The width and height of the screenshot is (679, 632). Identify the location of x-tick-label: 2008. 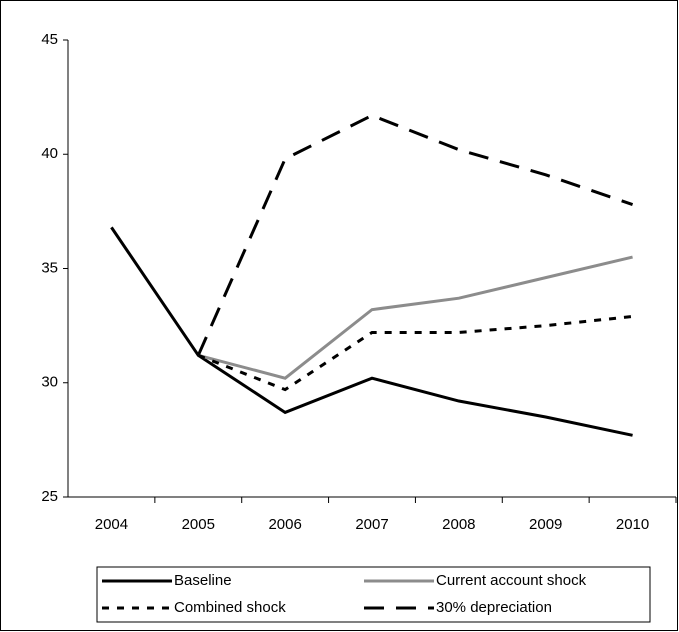
(458, 524).